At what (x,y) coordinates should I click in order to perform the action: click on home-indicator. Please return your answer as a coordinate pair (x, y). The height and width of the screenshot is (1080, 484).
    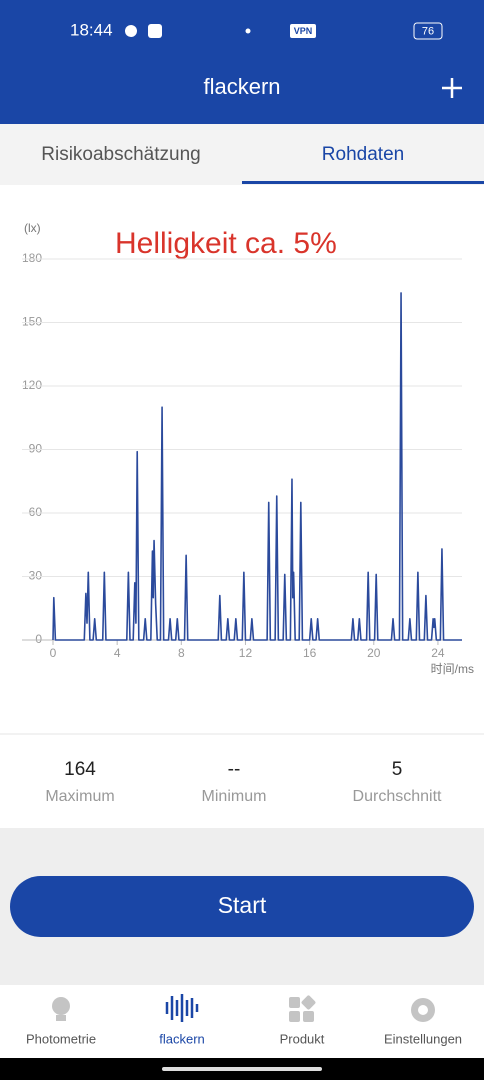
    Looking at the image, I should click on (242, 1069).